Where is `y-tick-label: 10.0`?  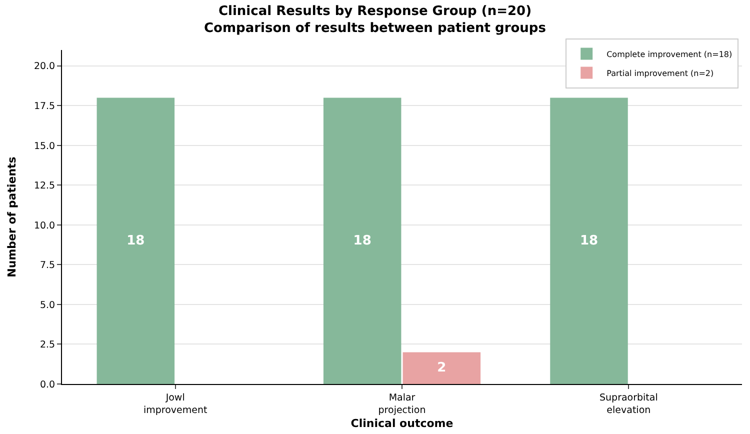
y-tick-label: 10.0 is located at coordinates (45, 226).